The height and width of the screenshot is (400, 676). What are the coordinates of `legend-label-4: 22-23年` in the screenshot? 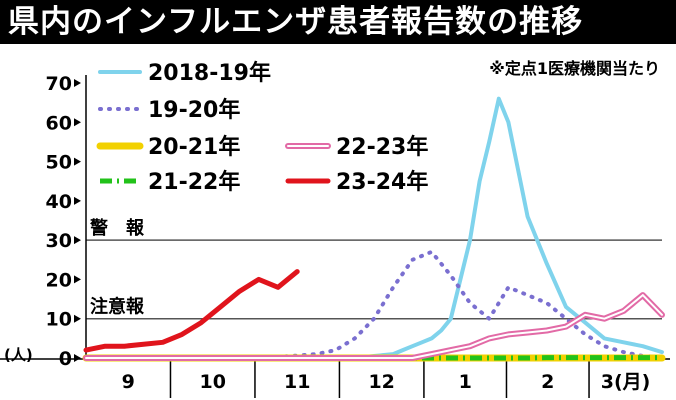 It's located at (382, 147).